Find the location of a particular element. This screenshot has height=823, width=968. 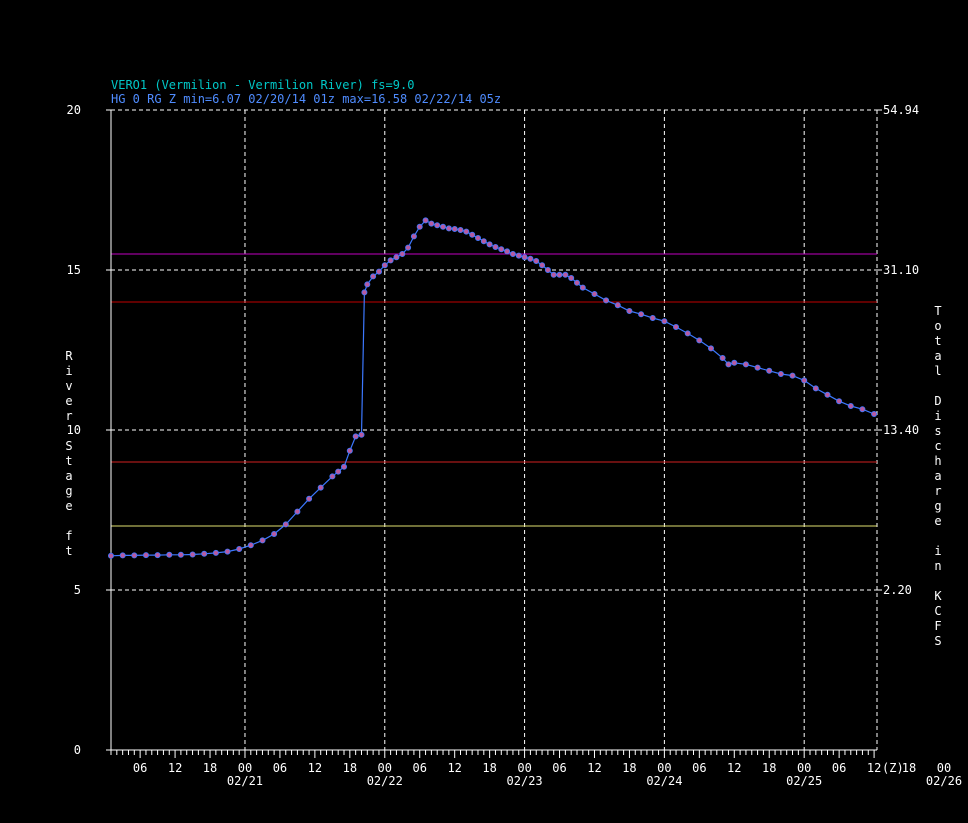

y2-tick-label: 13.40 is located at coordinates (901, 430).